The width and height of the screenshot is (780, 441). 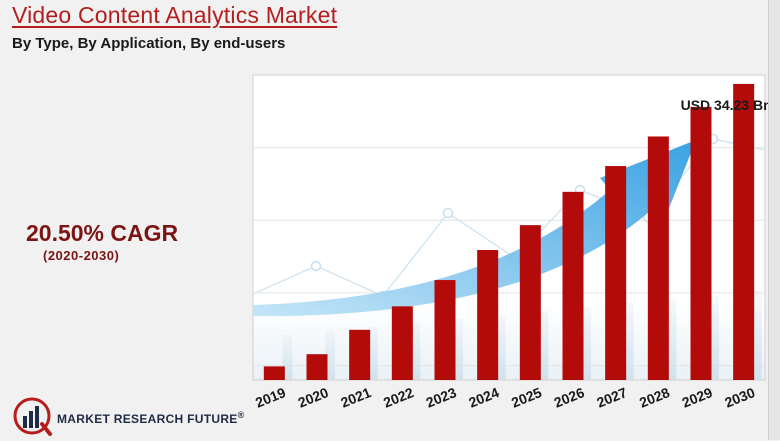 I want to click on x-tick-label: 2019, so click(x=270, y=397).